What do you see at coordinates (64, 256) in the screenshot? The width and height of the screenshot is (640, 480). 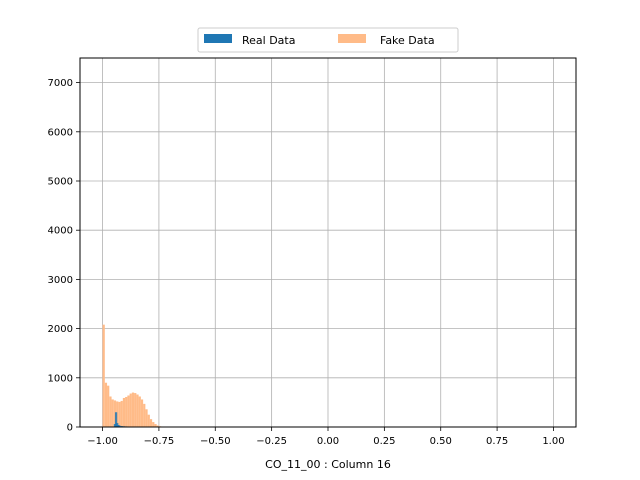 I see `y-axis-ticks: 0 1000 2000 3000 4000 5000 6000 7000` at bounding box center [64, 256].